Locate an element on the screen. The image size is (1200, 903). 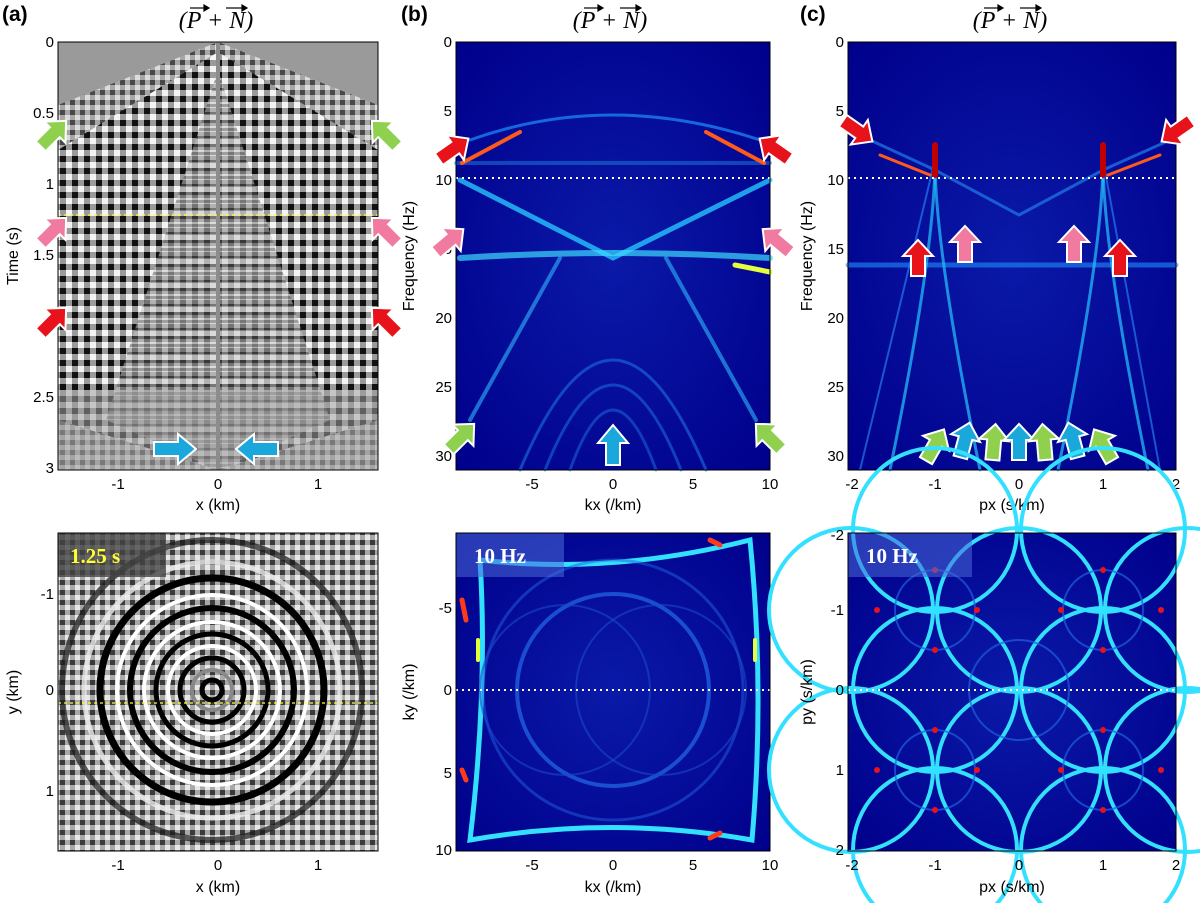
a-top-ylabel: Time (s) is located at coordinates (13, 256).